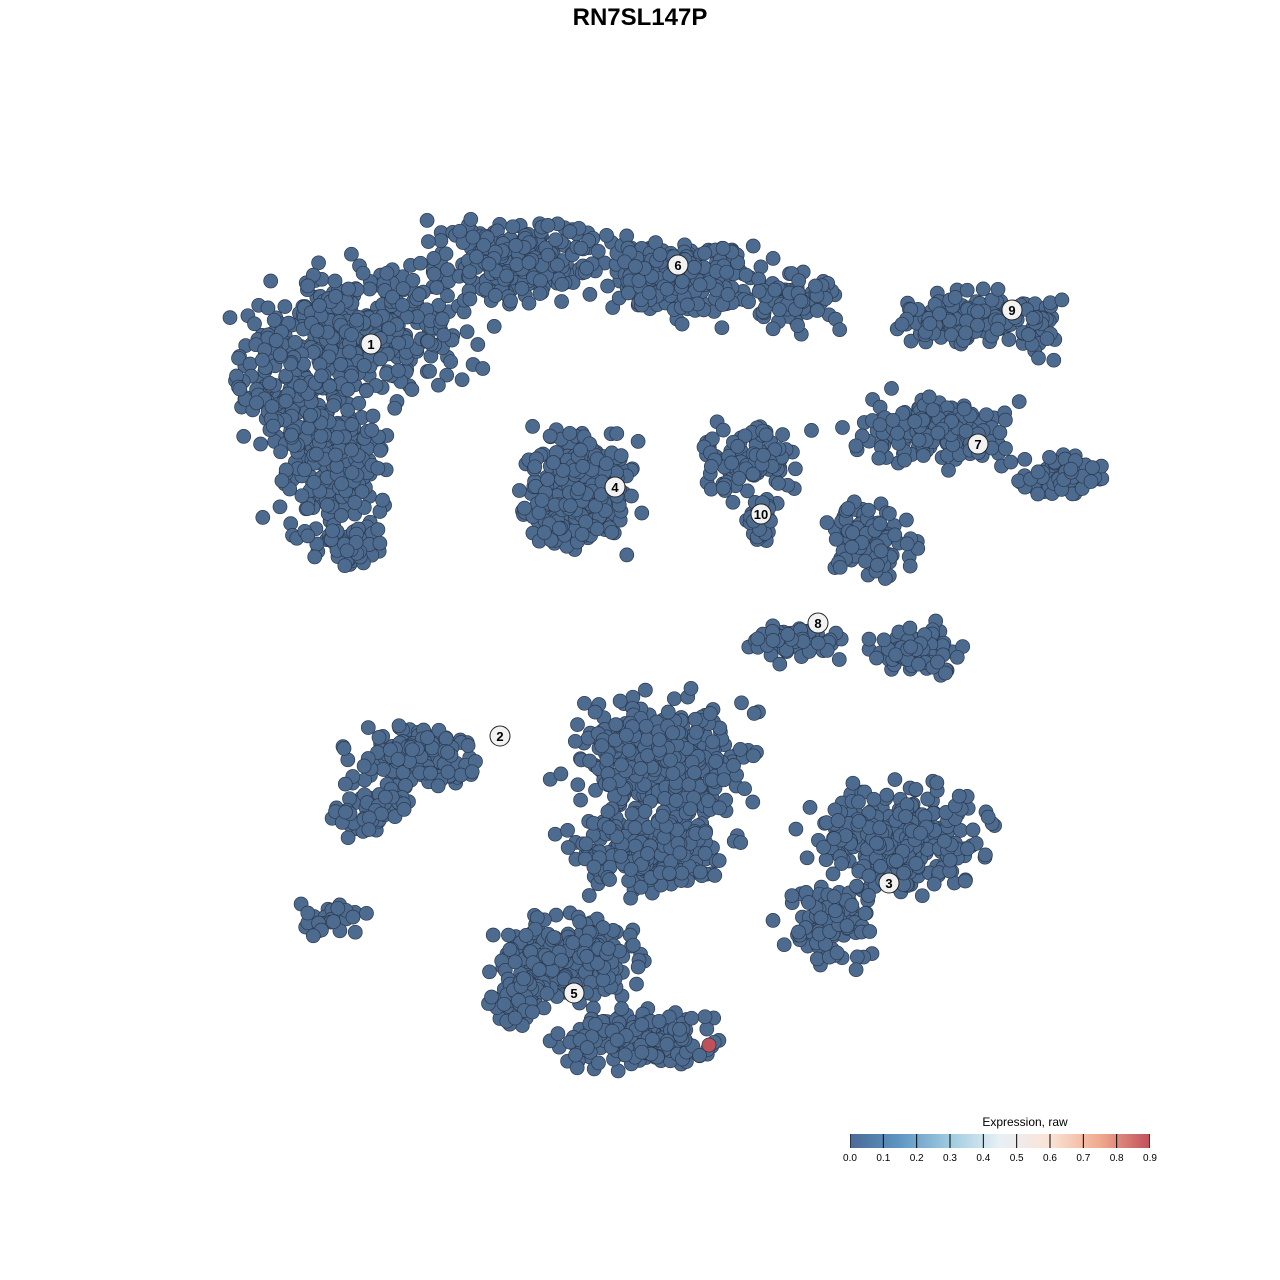 This screenshot has width=1280, height=1280. Describe the element at coordinates (1011, 310) in the screenshot. I see `cluster-label-text: 9` at that location.